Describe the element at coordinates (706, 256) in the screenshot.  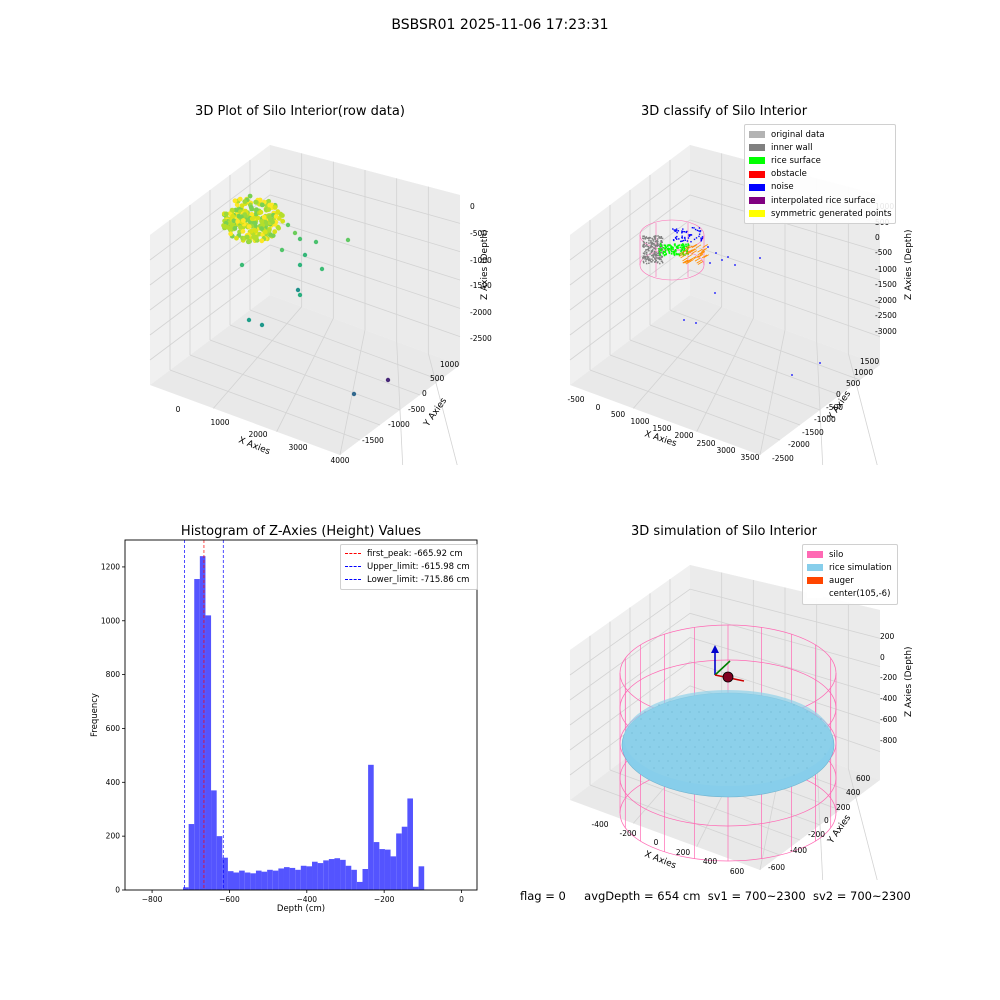
I see `p2-point-obstacle` at that location.